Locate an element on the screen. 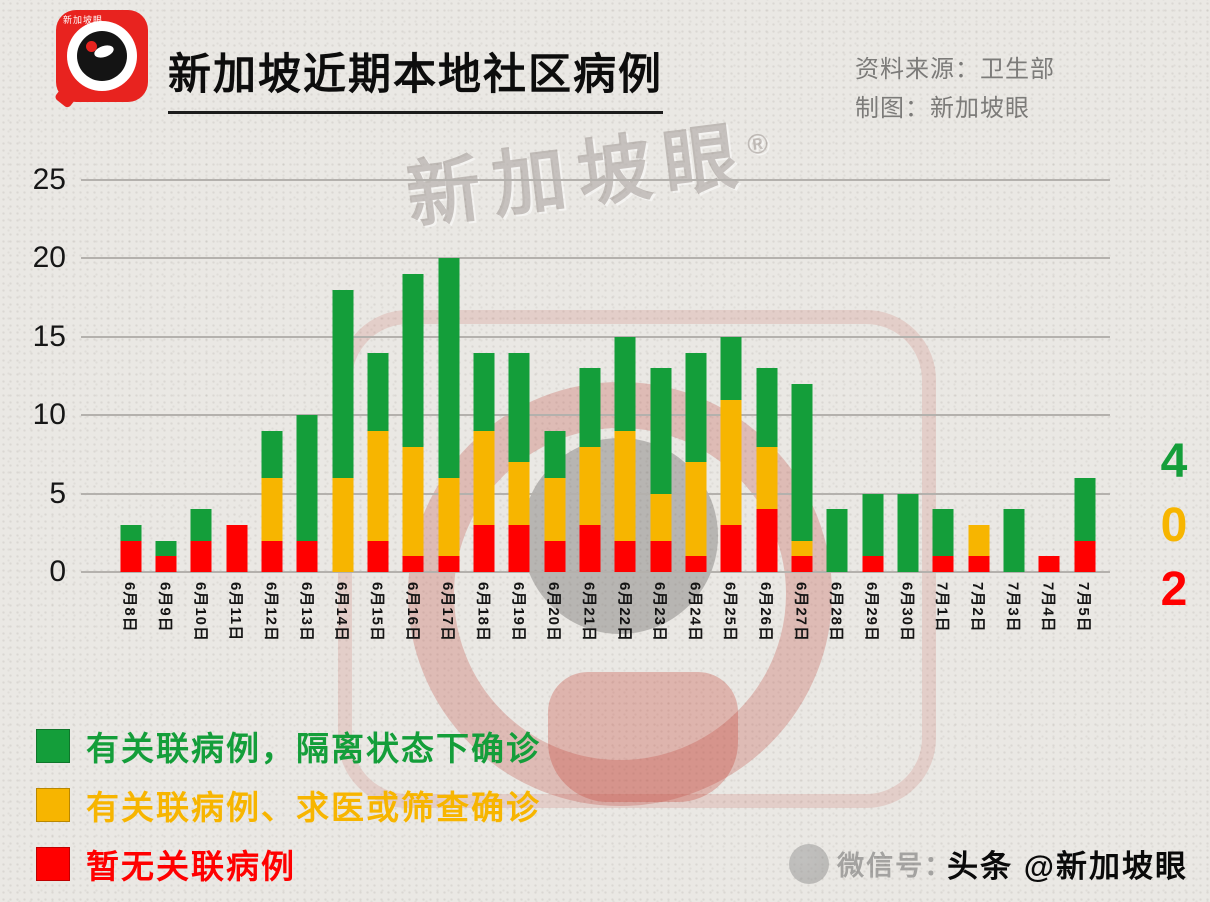  y-tick-label: 10 is located at coordinates (49, 415).